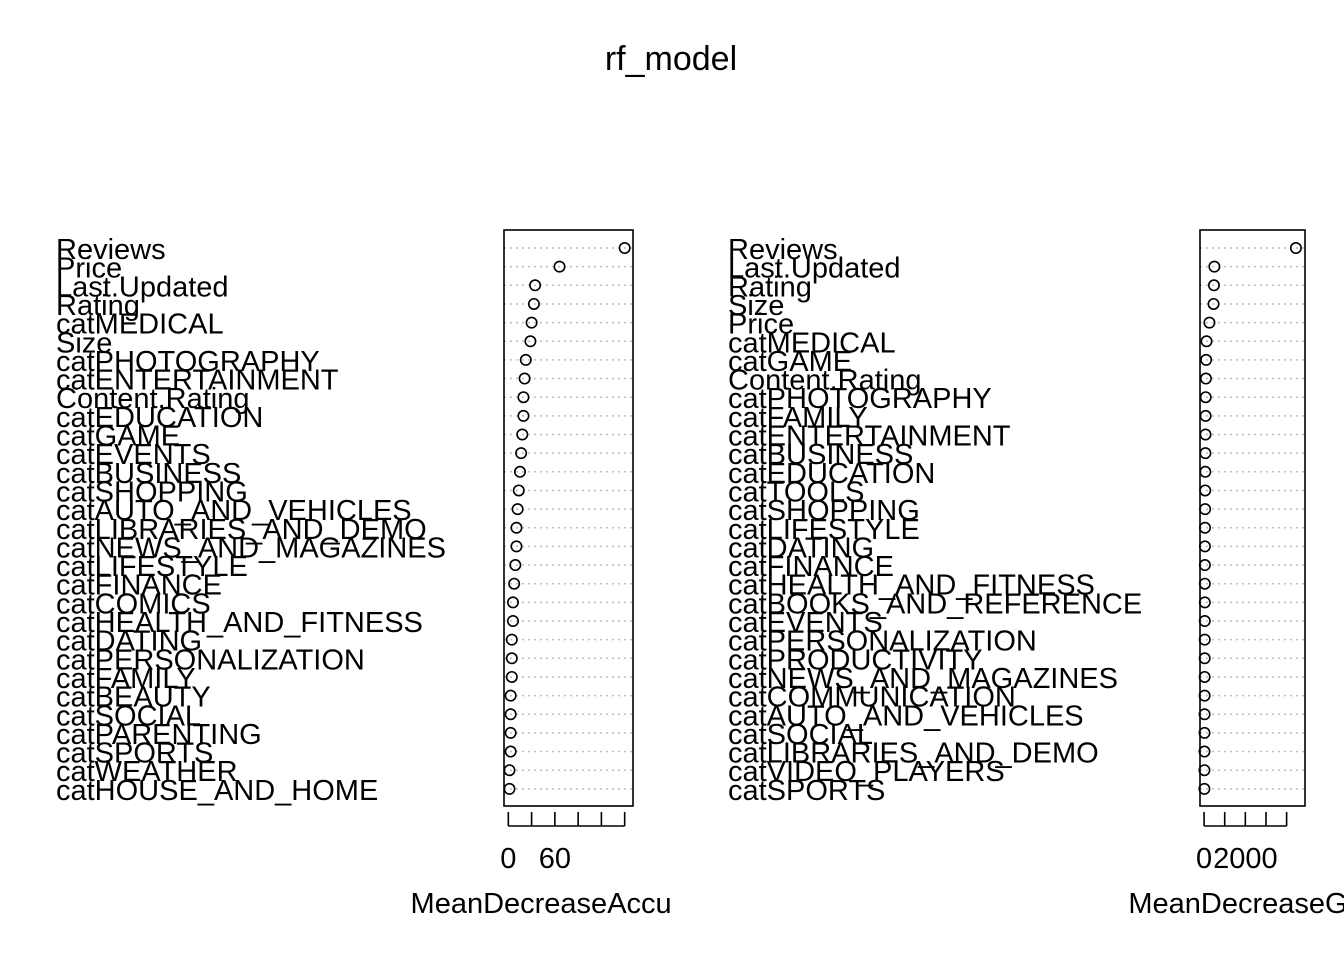  What do you see at coordinates (806, 791) in the screenshot?
I see `category-label: catSPORTS` at bounding box center [806, 791].